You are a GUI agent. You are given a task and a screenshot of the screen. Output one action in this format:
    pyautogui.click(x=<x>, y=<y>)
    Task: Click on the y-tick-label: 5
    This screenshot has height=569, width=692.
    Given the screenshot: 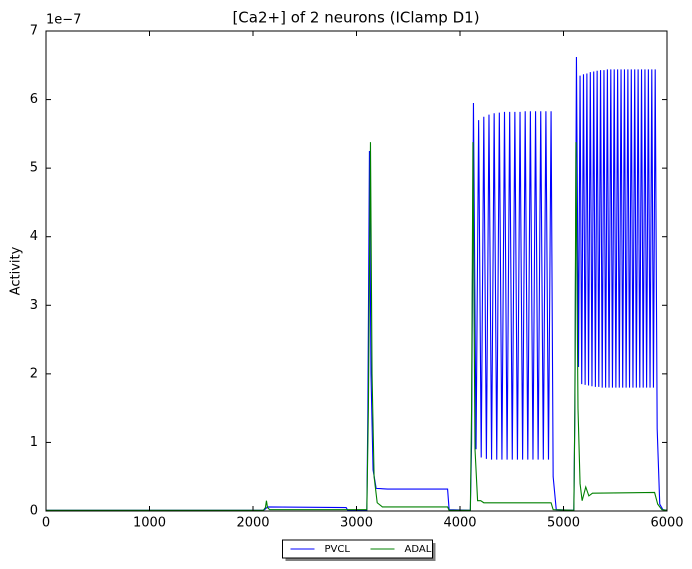 What is the action you would take?
    pyautogui.click(x=34, y=168)
    